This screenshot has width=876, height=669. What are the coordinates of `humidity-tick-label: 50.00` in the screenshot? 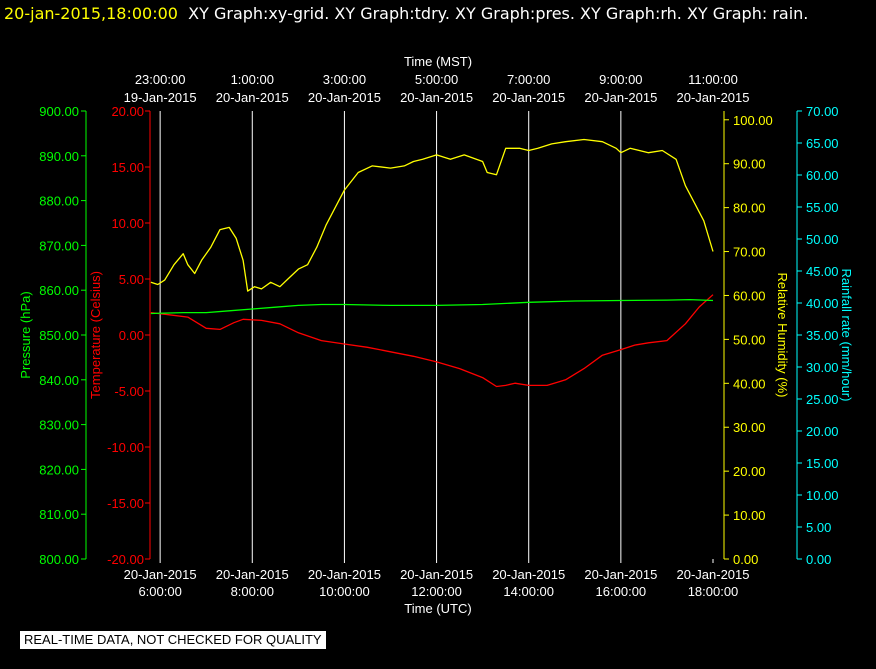 It's located at (749, 339).